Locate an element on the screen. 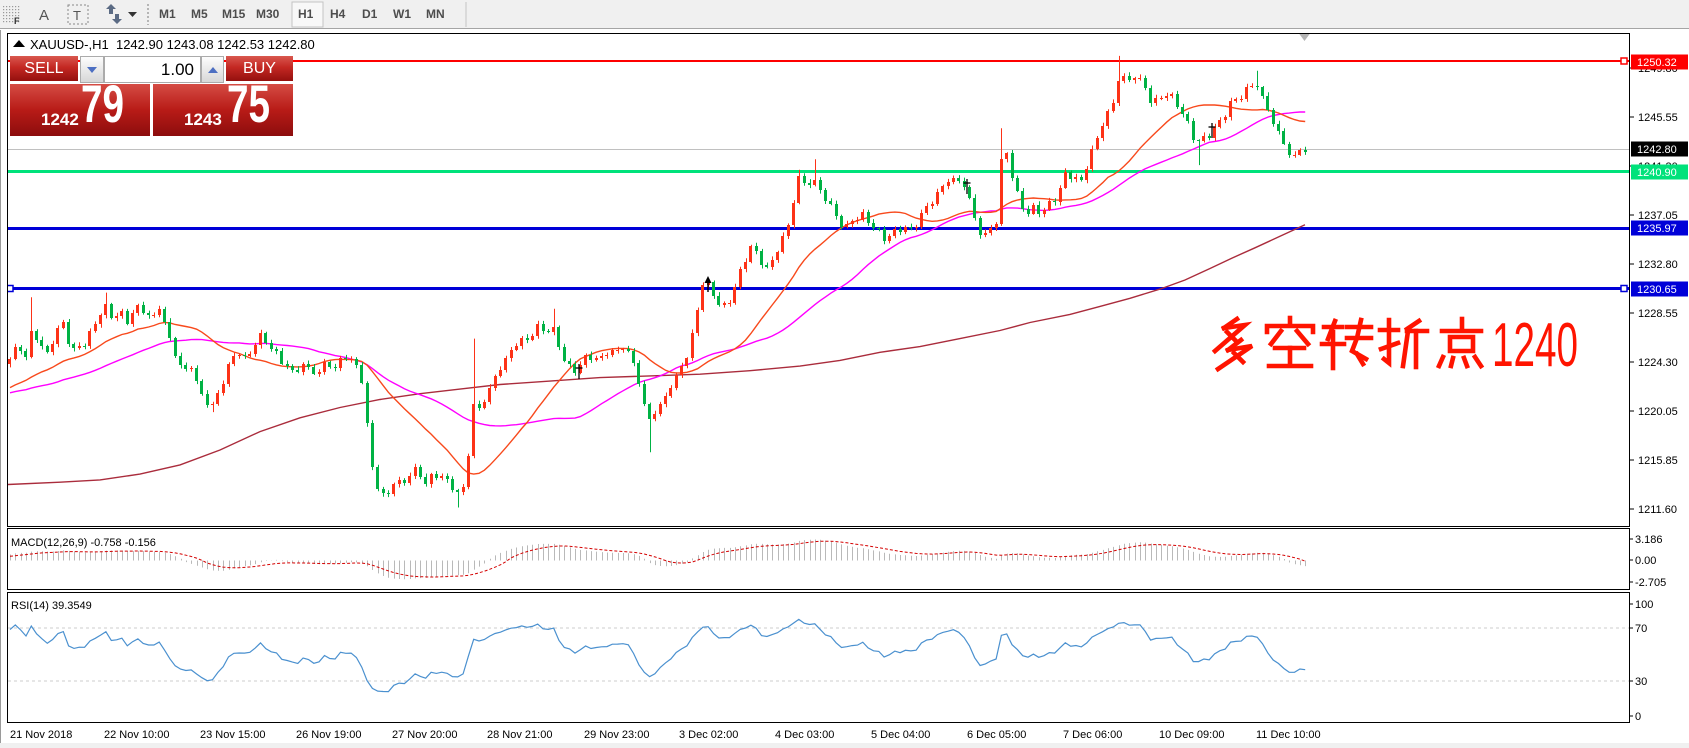 The width and height of the screenshot is (1689, 748). svg-text: 1230.65 is located at coordinates (1657, 290).